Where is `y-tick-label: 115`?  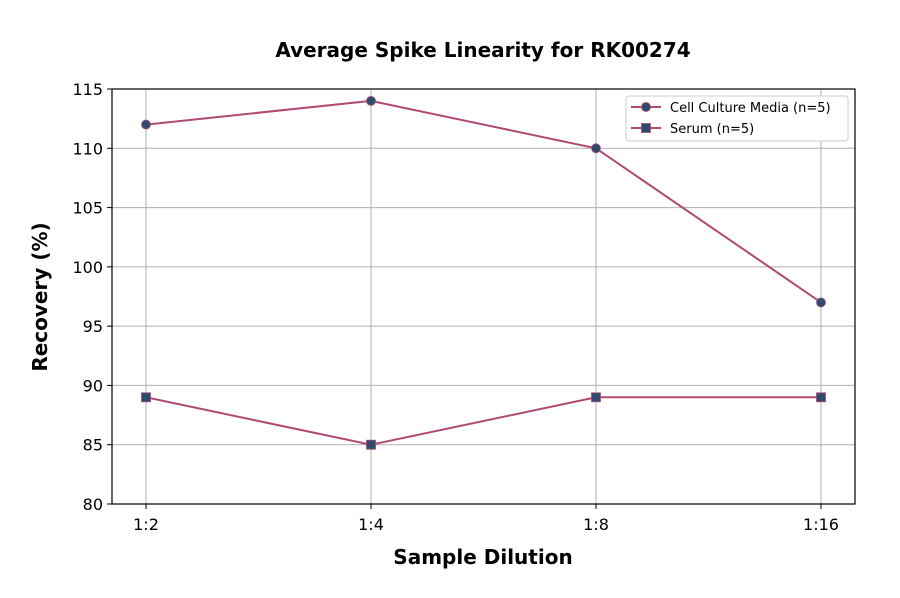 y-tick-label: 115 is located at coordinates (87, 89).